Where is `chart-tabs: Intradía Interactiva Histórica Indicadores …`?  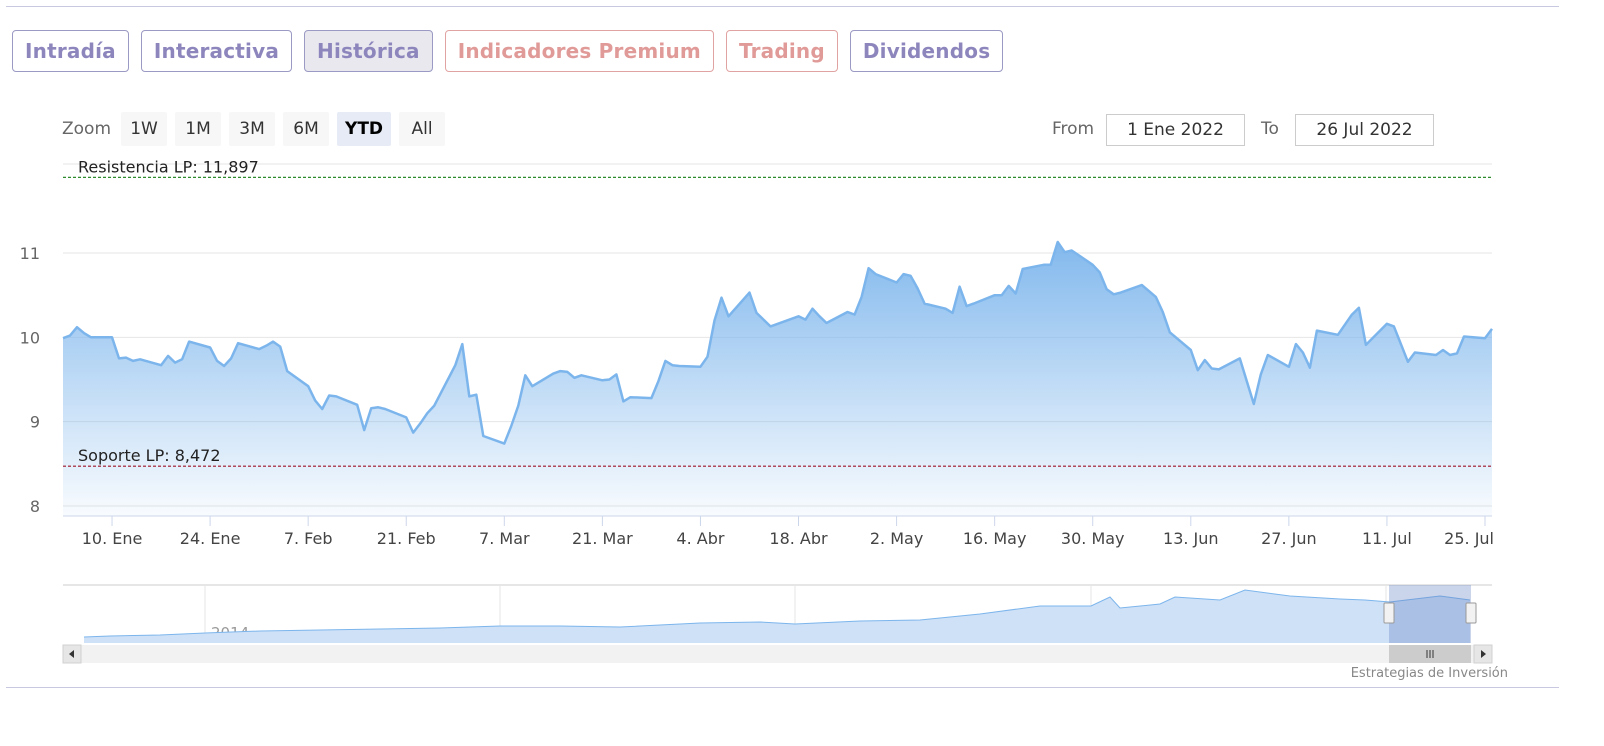
chart-tabs: Intradía Interactiva Histórica Indicadores … is located at coordinates (508, 51).